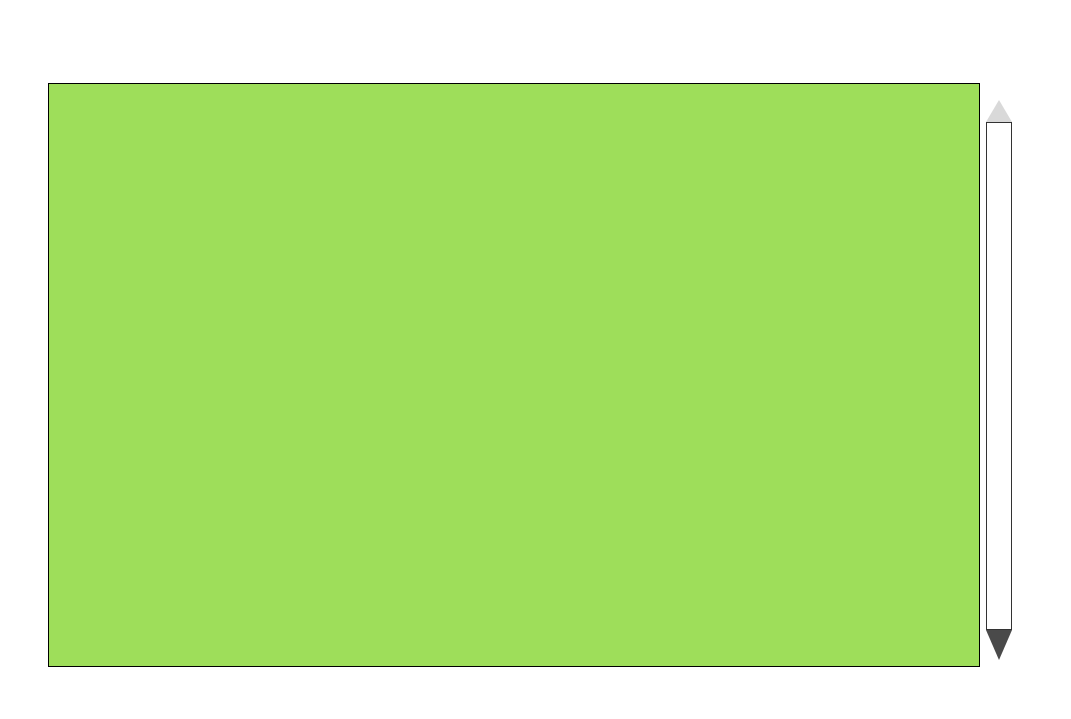 The height and width of the screenshot is (719, 1071). Describe the element at coordinates (999, 376) in the screenshot. I see `colorbar-gradient` at that location.